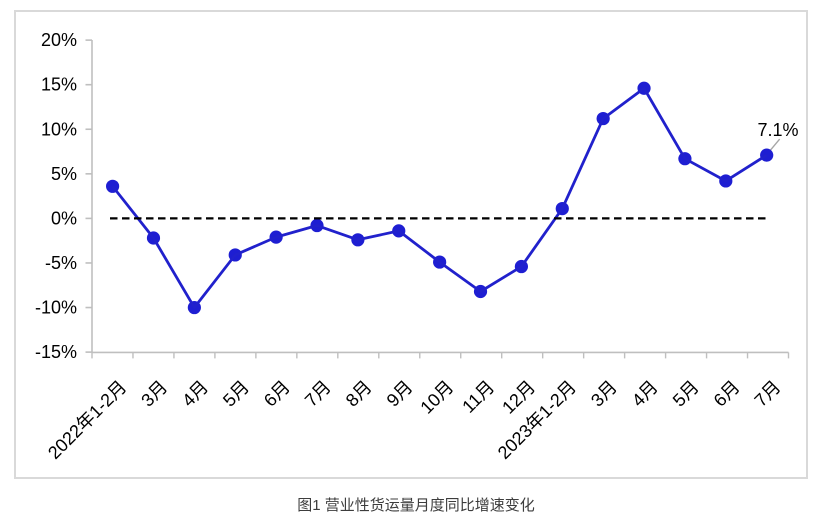  What do you see at coordinates (777, 130) in the screenshot?
I see `annotation-label: 7.1%` at bounding box center [777, 130].